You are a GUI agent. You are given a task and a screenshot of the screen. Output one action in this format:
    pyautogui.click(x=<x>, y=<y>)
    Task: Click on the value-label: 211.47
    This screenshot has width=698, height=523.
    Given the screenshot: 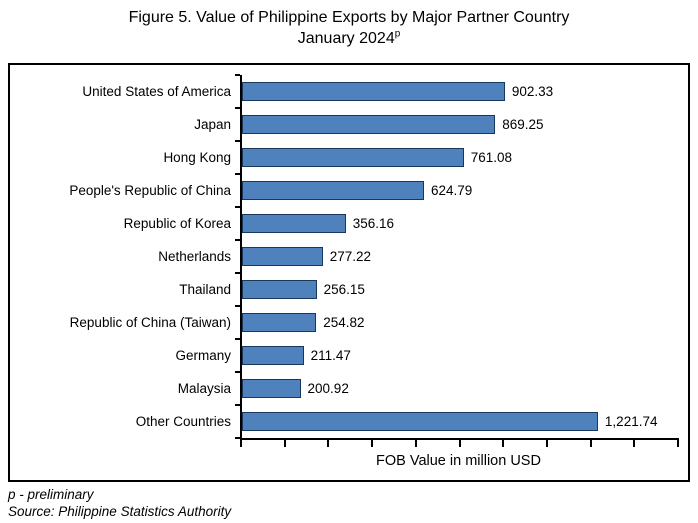 What is the action you would take?
    pyautogui.click(x=330, y=355)
    